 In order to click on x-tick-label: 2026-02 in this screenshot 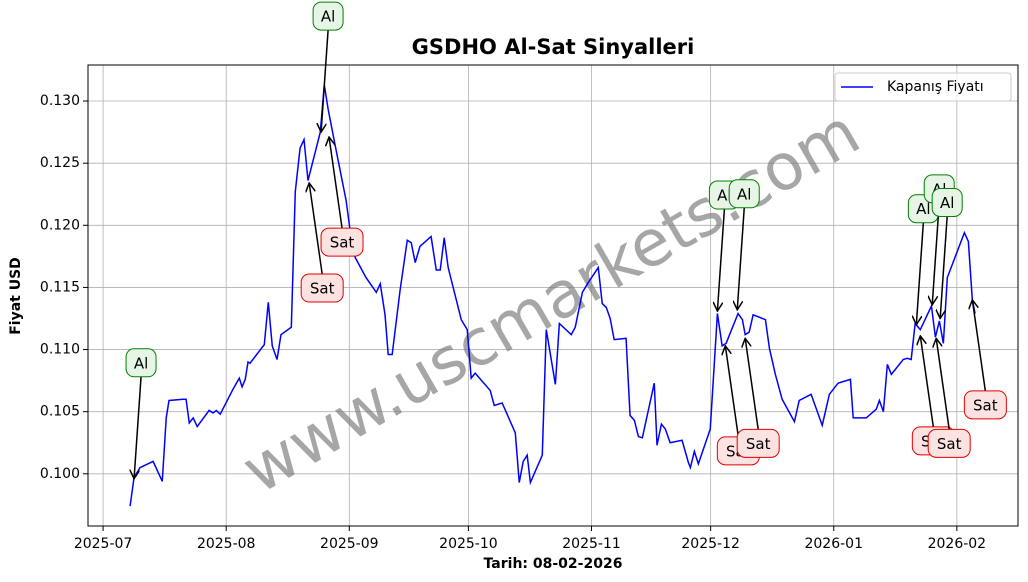, I will do `click(957, 544)`.